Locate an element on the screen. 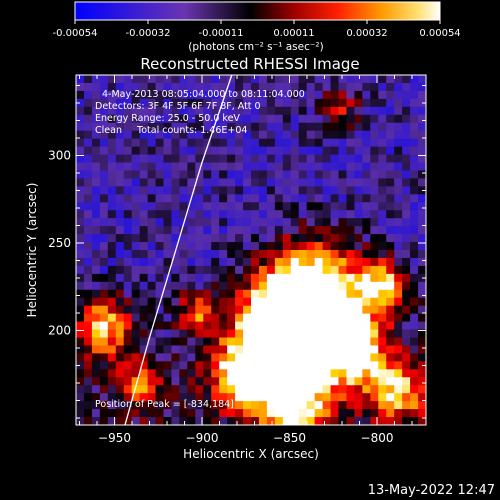 The height and width of the screenshot is (500, 500). colorbar-tick-label: -0.00032 is located at coordinates (148, 33).